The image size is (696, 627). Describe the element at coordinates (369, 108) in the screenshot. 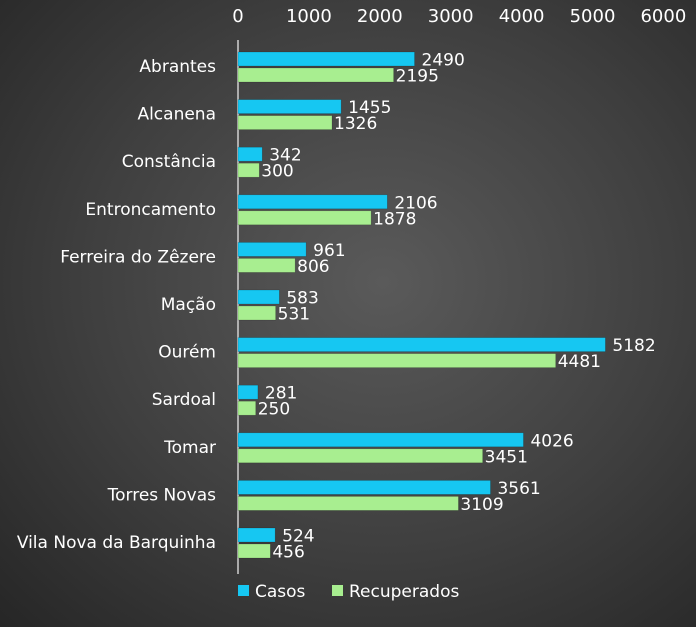

I see `data-label: 1455` at that location.